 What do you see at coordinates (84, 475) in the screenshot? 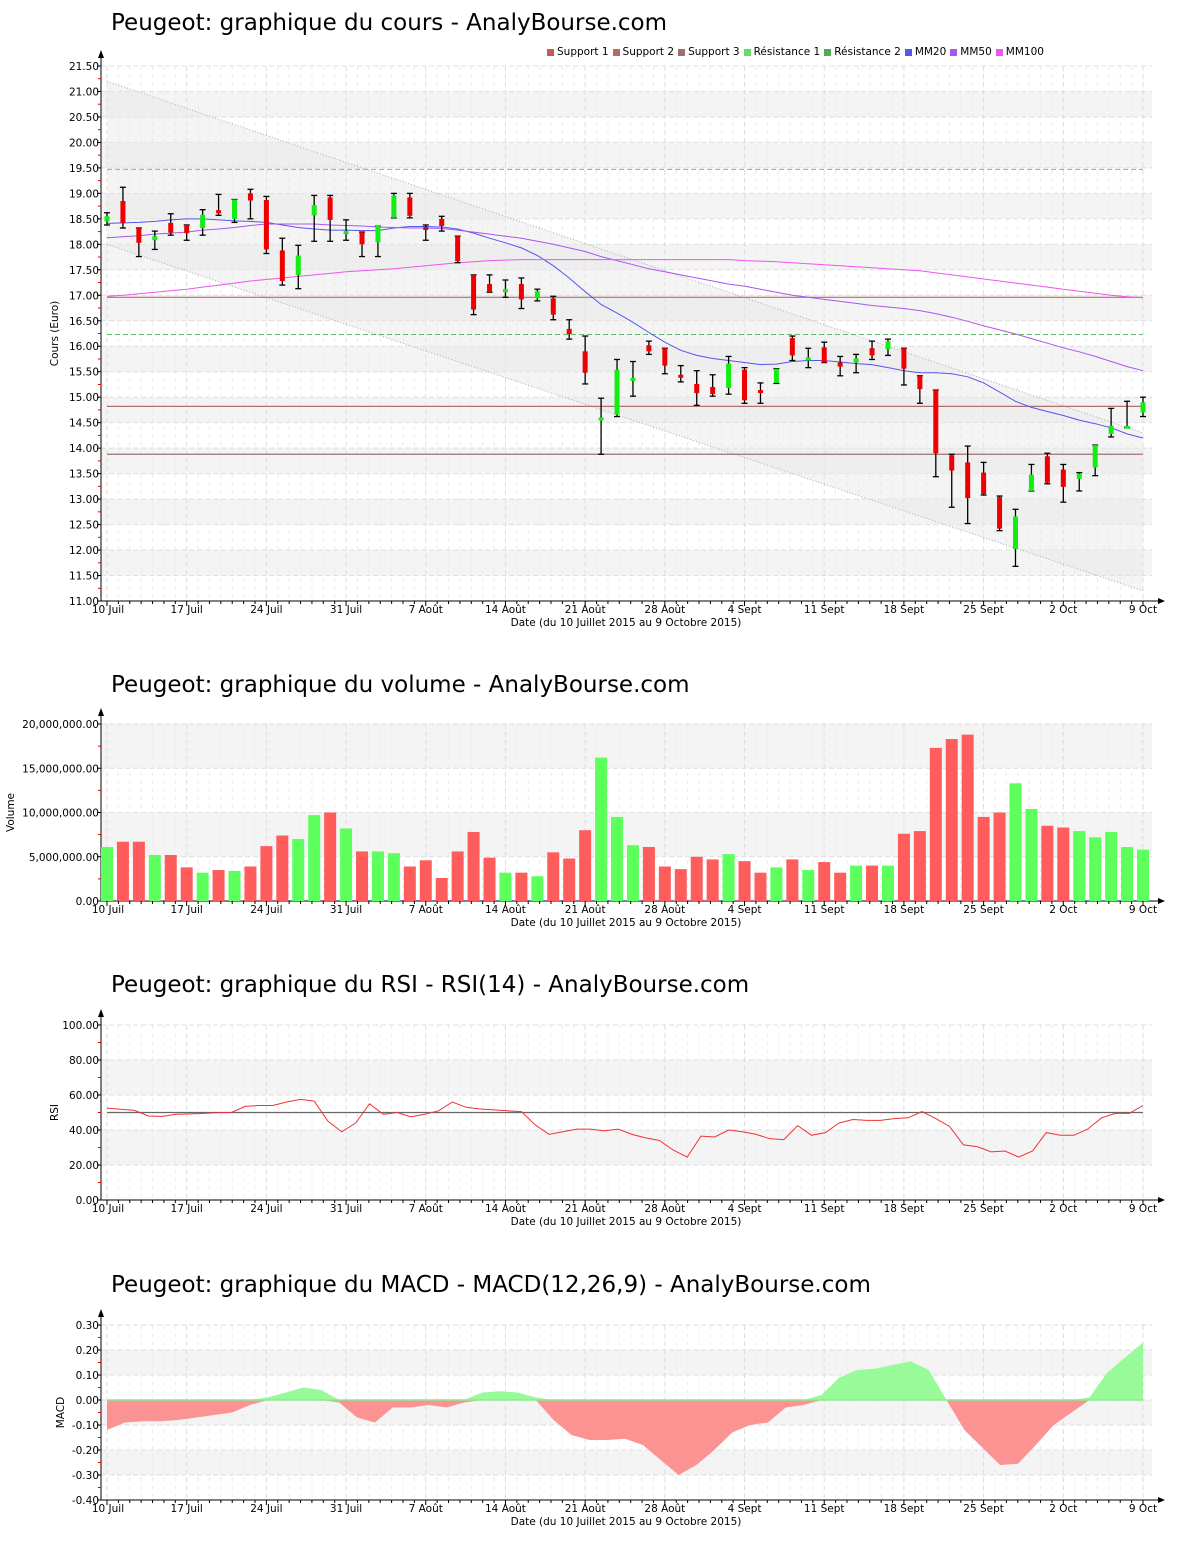
I see `svg-text: 13.50` at bounding box center [84, 475].